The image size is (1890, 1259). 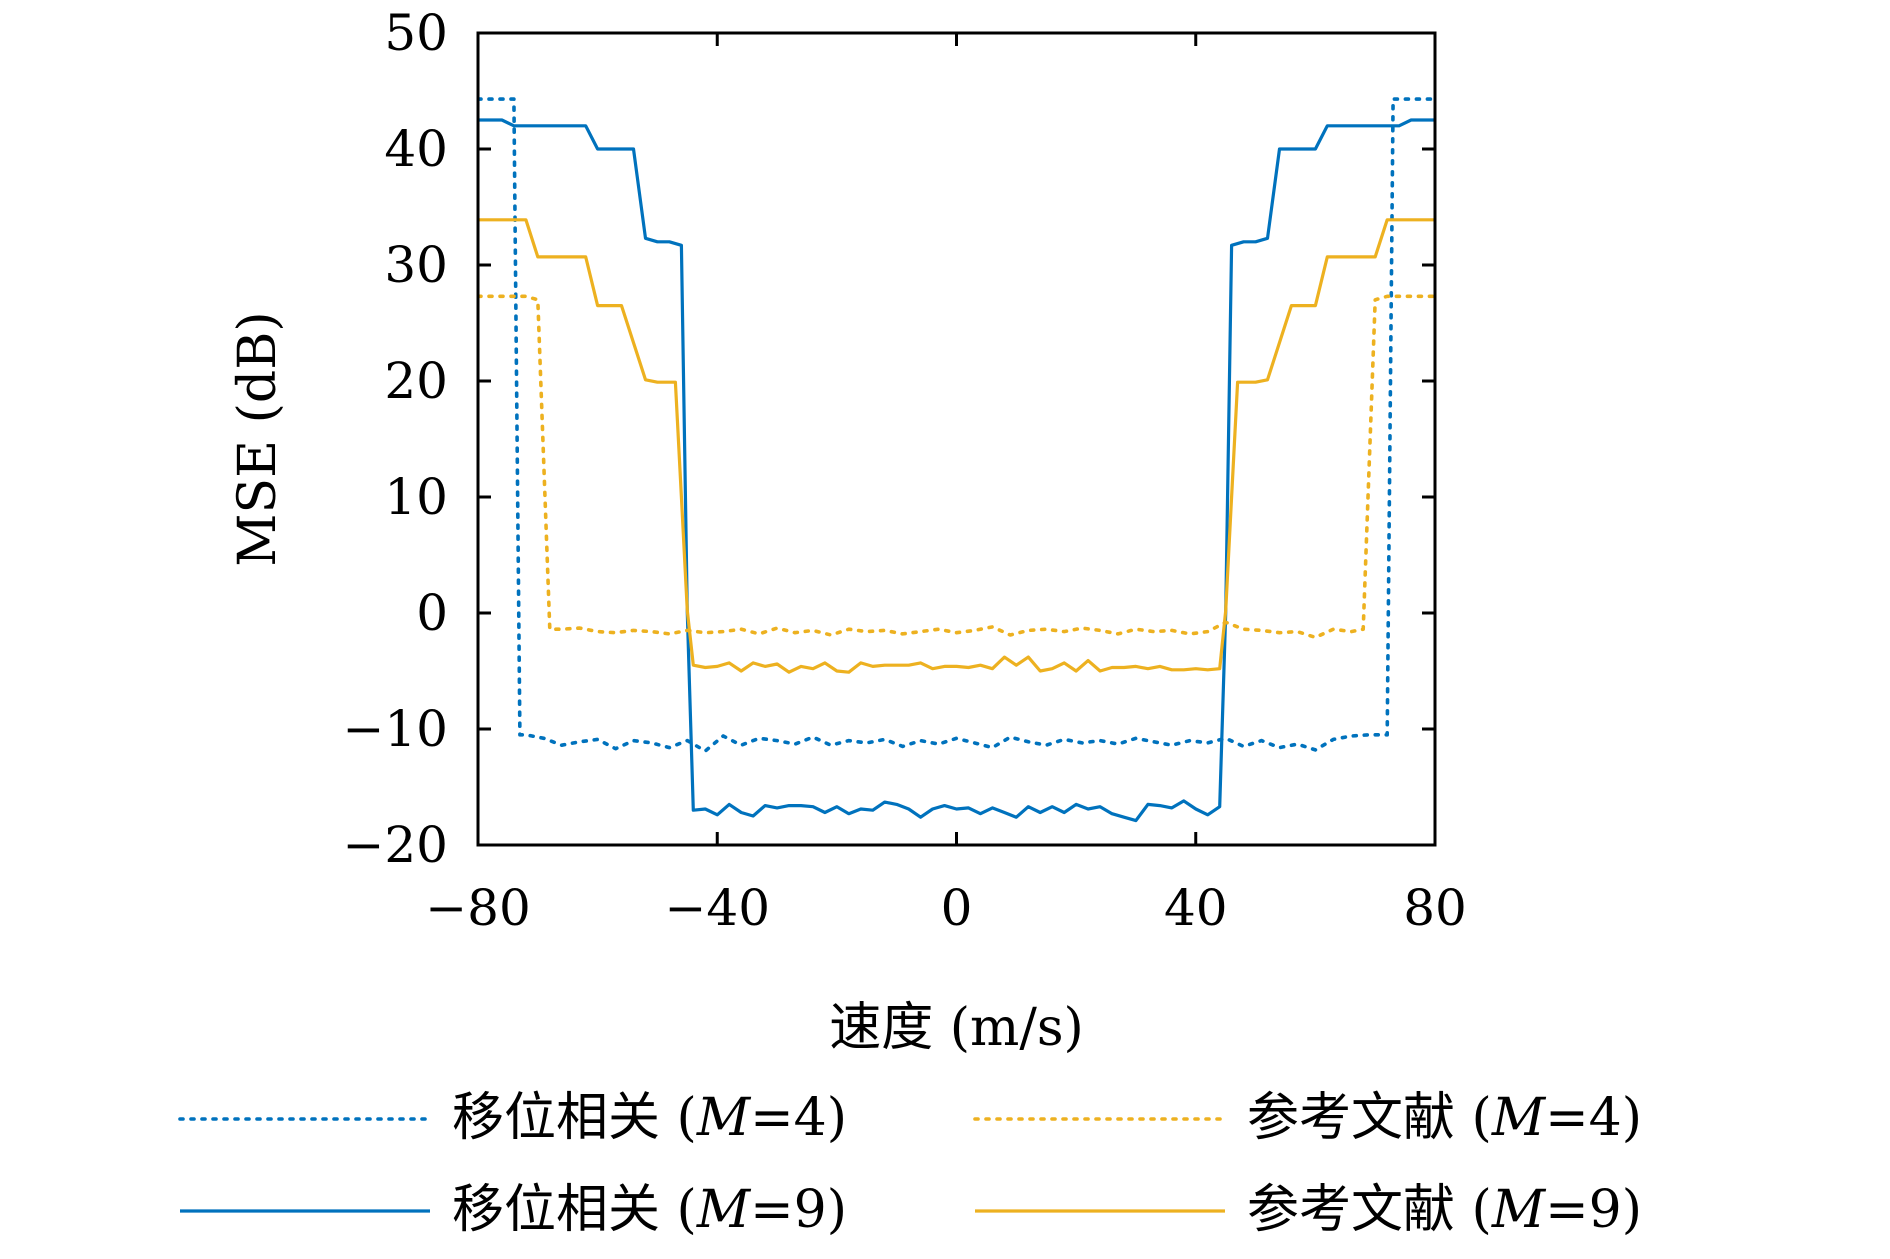 I want to click on y-tick-label: 40, so click(x=416, y=149).